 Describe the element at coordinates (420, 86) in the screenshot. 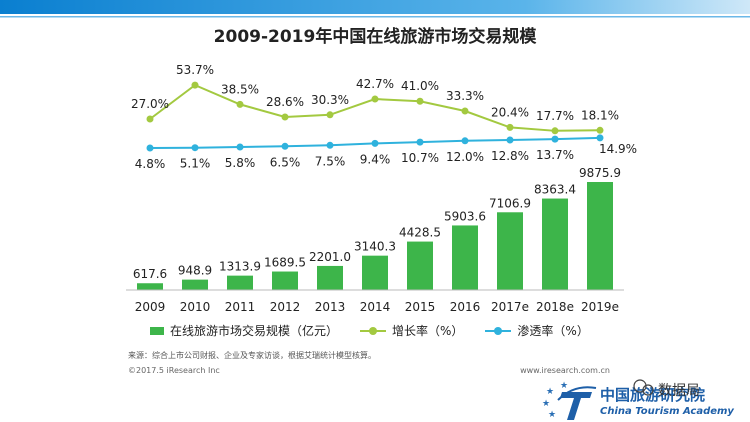

I see `growth-value-label: 41.0%` at that location.